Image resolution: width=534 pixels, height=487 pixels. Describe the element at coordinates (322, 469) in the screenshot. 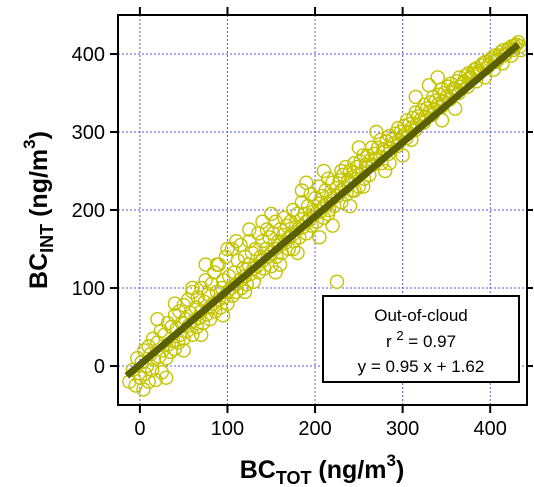

I see `x-axis-title: BCTOT (ng/m3)` at that location.